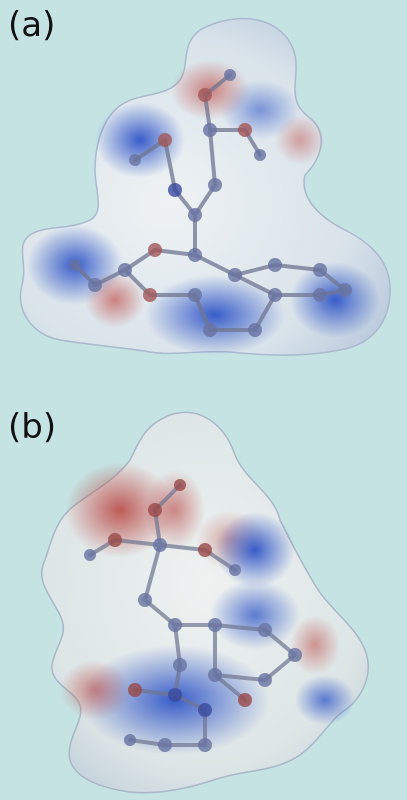 This screenshot has height=800, width=407. Describe the element at coordinates (32, 25) in the screenshot. I see `panel-label-a: (a)` at that location.